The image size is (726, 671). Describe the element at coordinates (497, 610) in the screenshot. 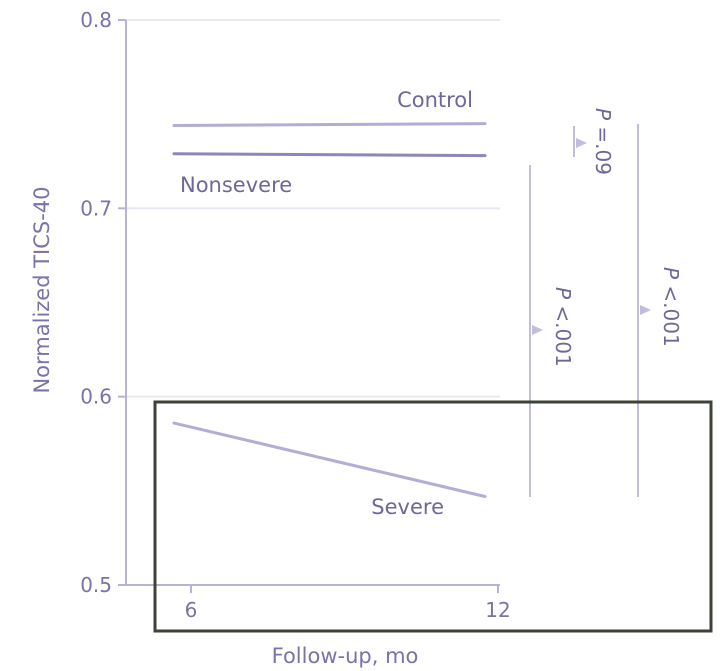

I see `x-tick-label: 12` at that location.